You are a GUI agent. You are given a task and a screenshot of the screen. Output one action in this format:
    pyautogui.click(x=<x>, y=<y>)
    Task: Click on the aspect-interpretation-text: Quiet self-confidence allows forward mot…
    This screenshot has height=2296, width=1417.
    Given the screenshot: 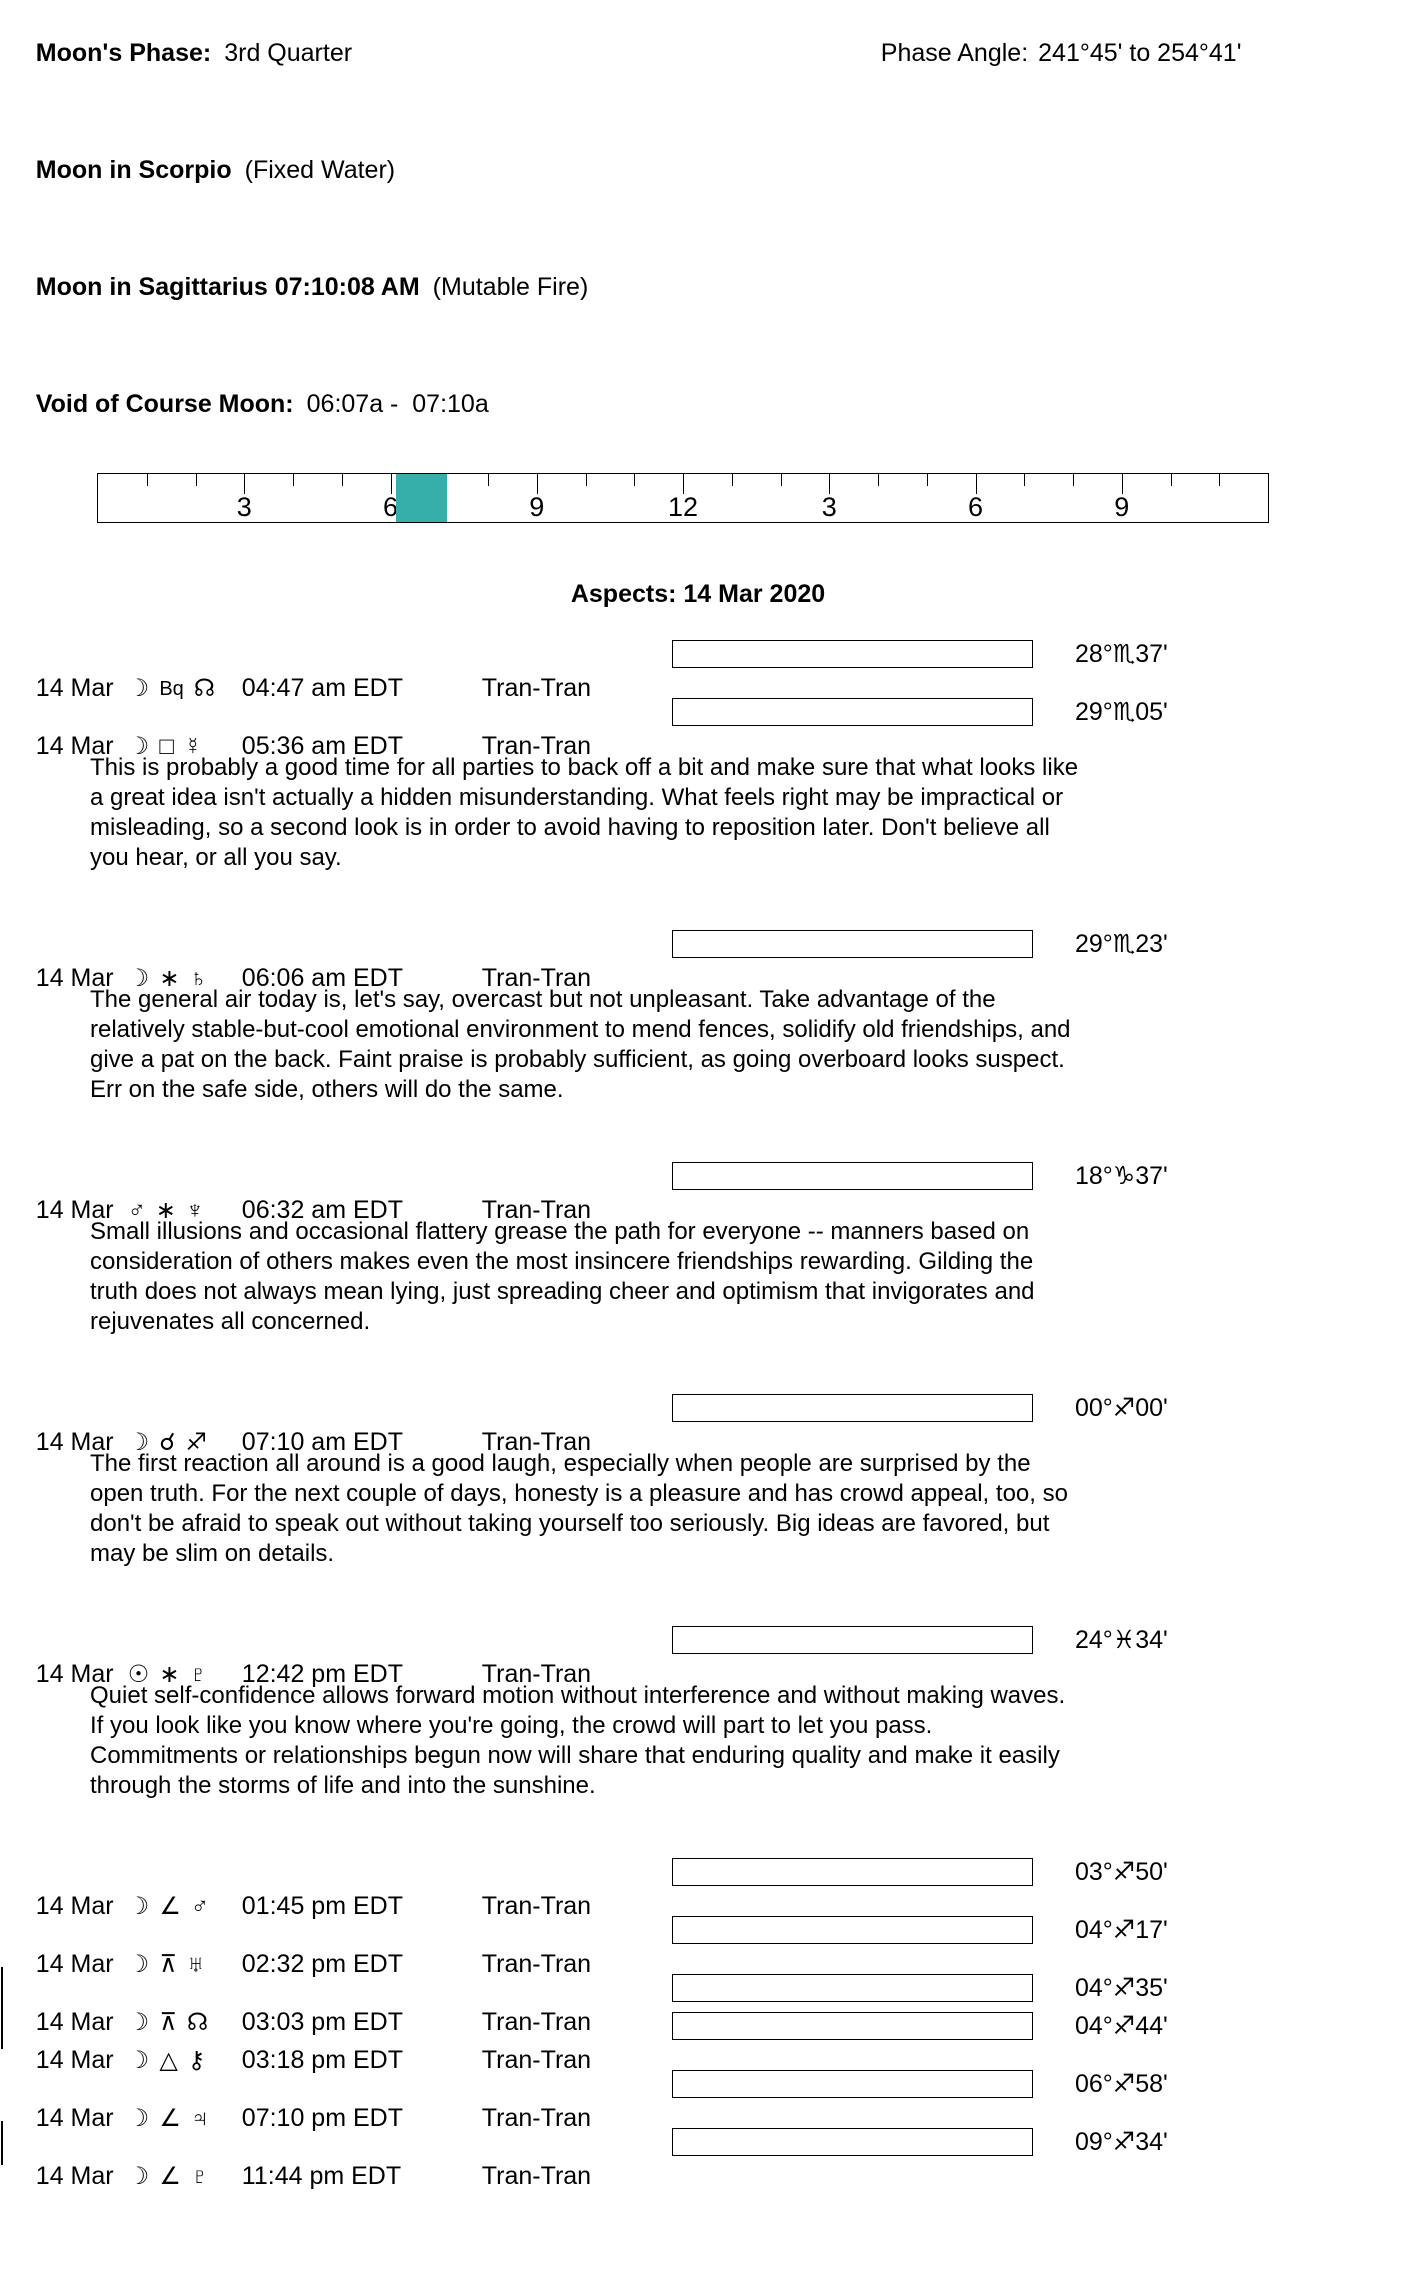 What is the action you would take?
    pyautogui.click(x=578, y=1740)
    